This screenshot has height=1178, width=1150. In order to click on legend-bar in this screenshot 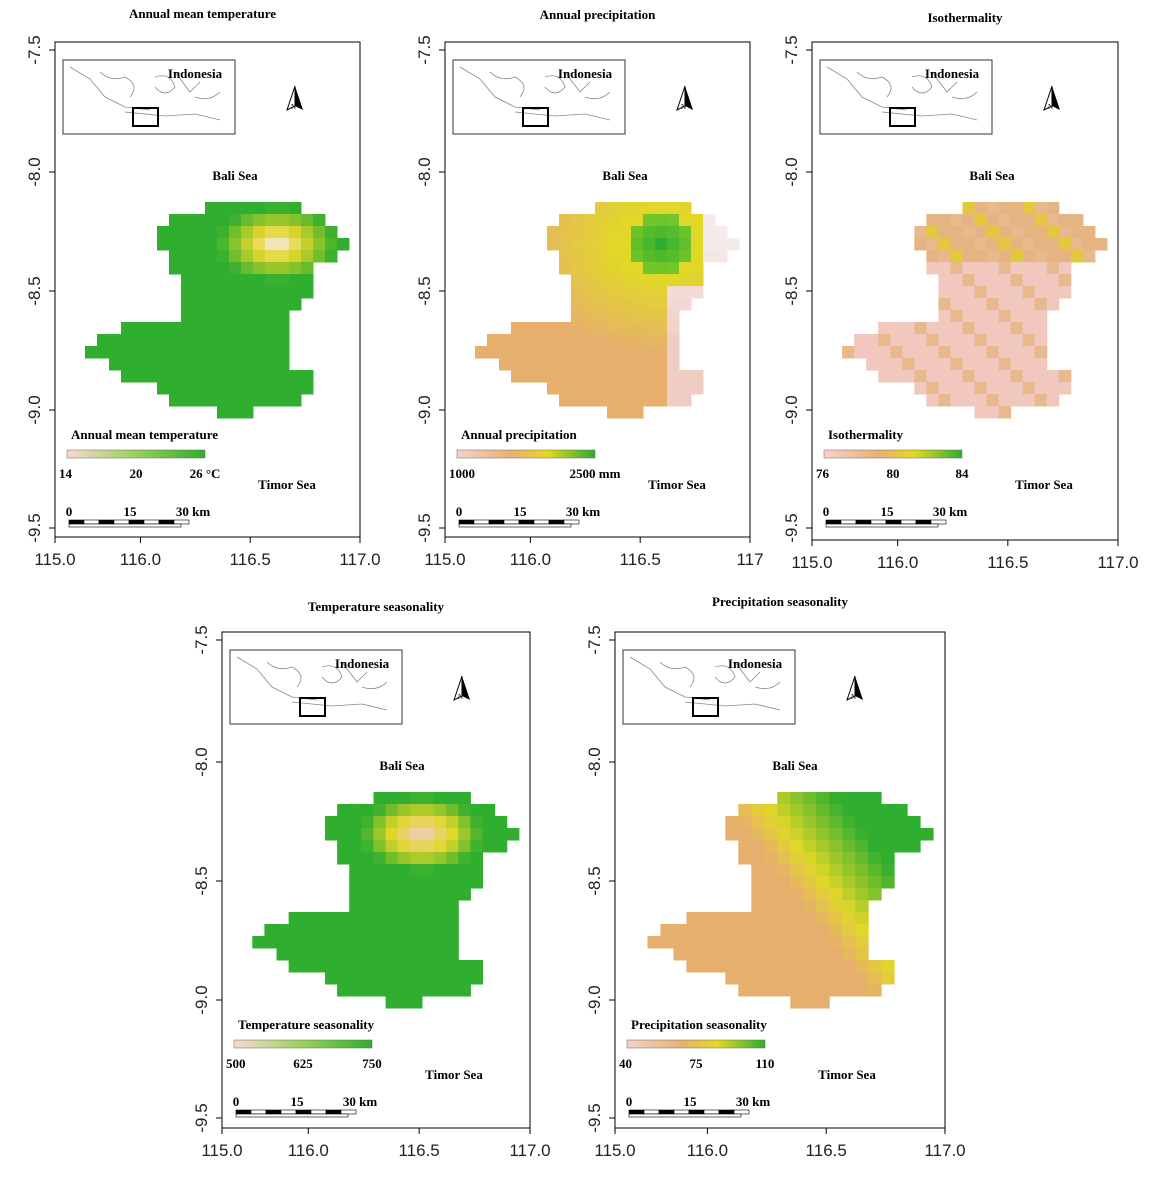, I will do `click(696, 1044)`.